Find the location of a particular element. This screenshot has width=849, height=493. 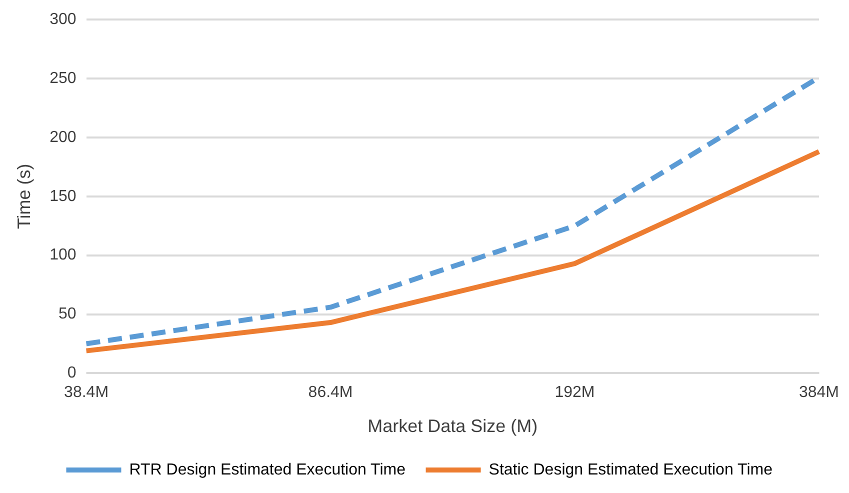

x-axis-title: Market Data Size (M) is located at coordinates (453, 426).